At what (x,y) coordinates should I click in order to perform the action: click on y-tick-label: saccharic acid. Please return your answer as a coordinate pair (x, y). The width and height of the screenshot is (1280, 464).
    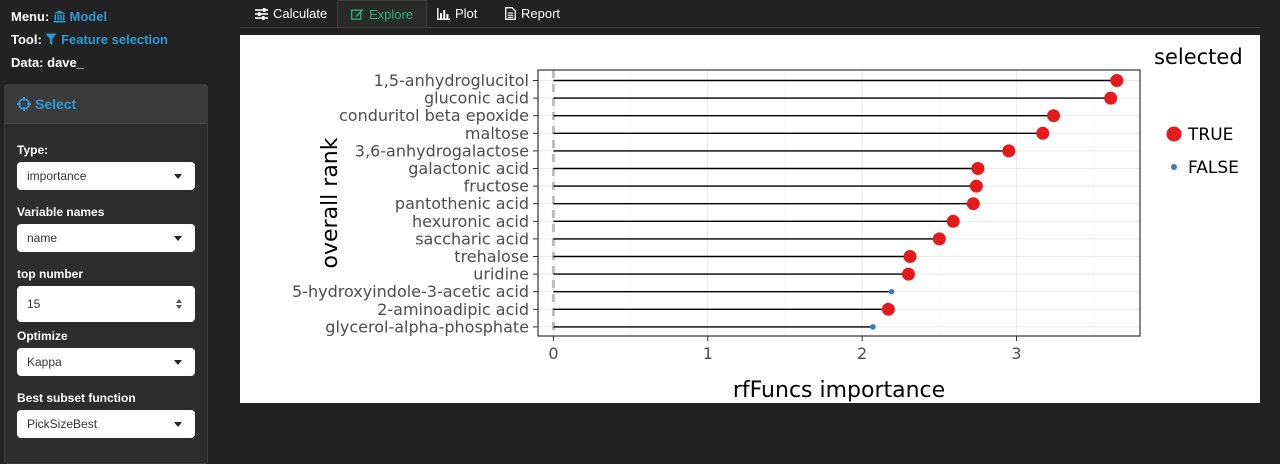
    Looking at the image, I should click on (472, 238).